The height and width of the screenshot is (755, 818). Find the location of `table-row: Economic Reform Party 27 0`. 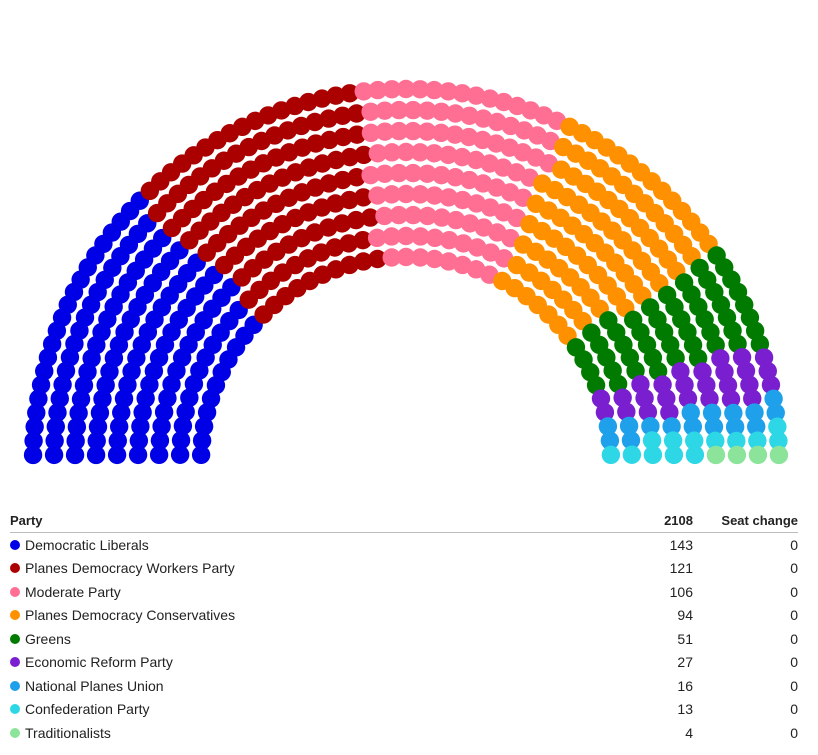

table-row: Economic Reform Party 27 0 is located at coordinates (404, 663).